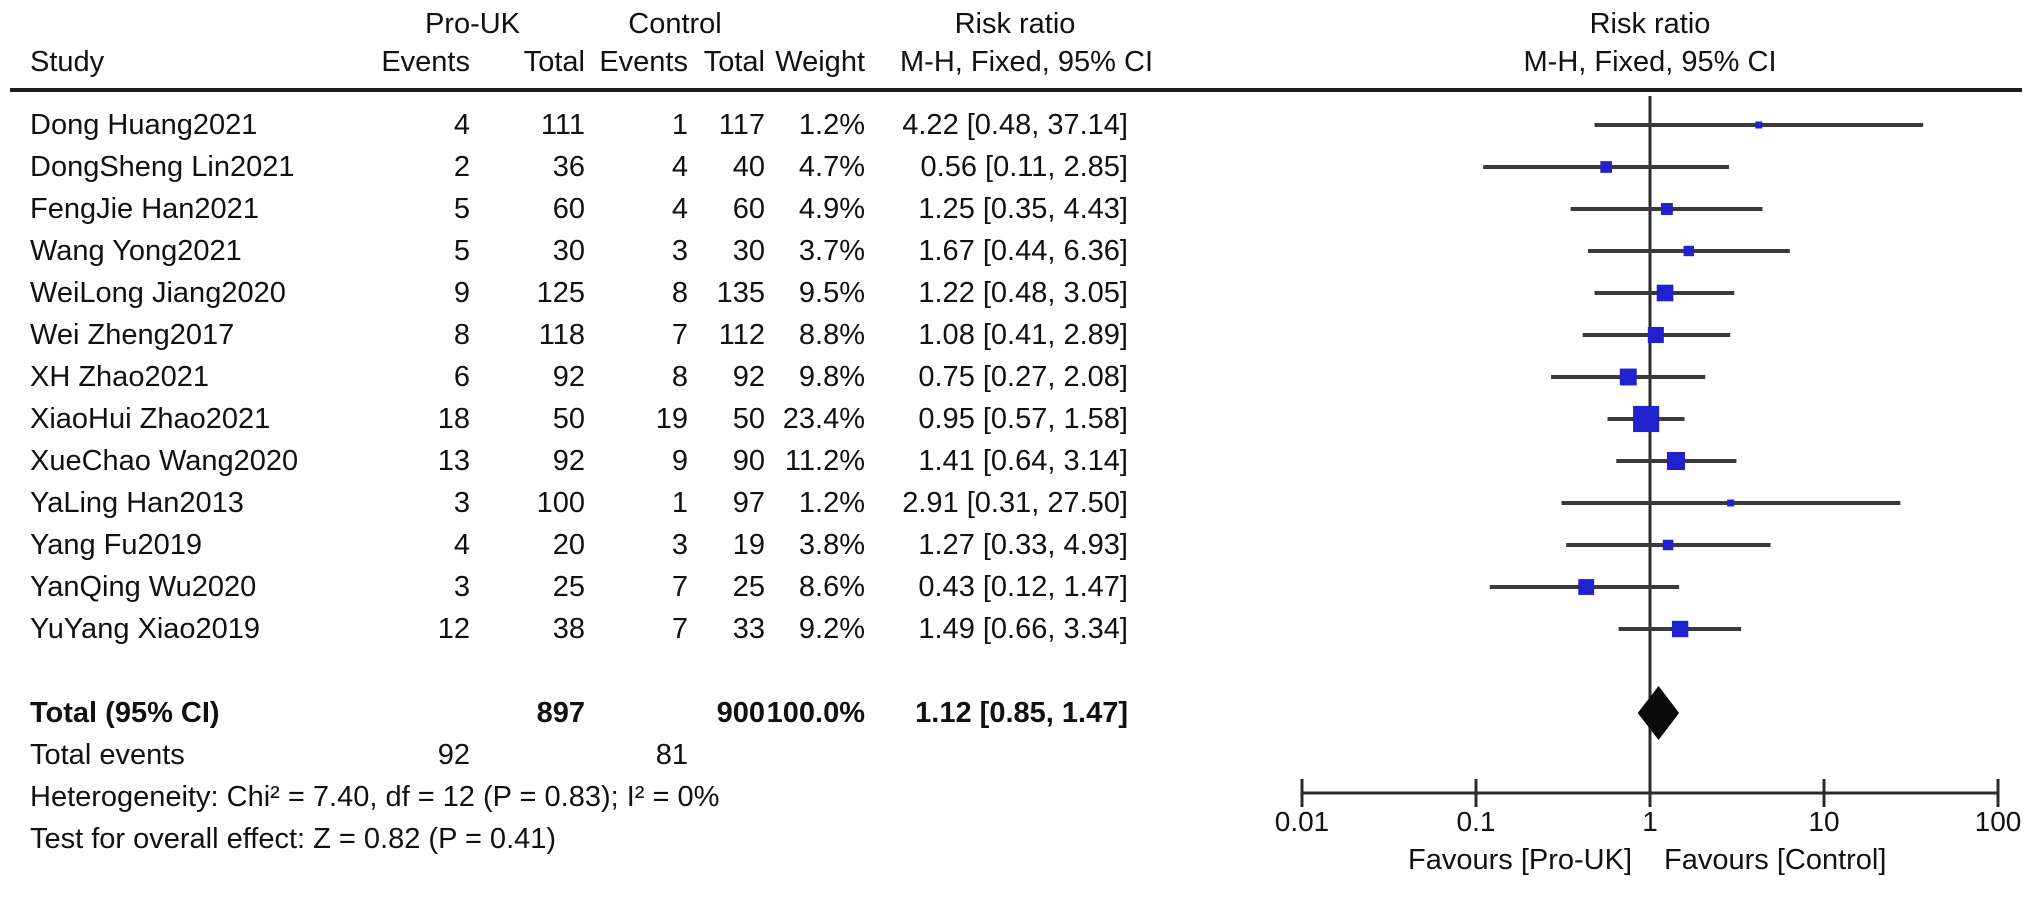 The height and width of the screenshot is (897, 2032). I want to click on exp-total-cell: 38, so click(568, 629).